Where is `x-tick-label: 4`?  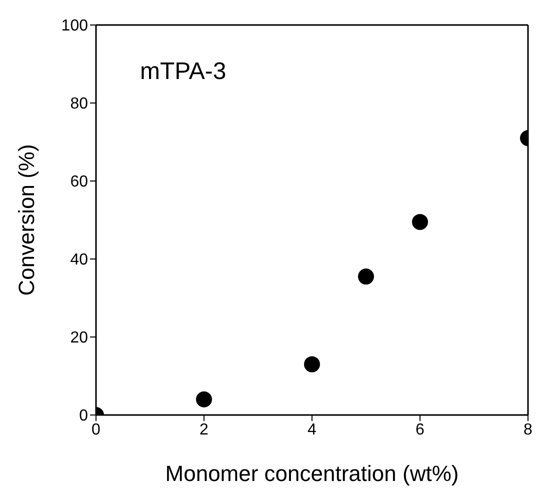
x-tick-label: 4 is located at coordinates (312, 429).